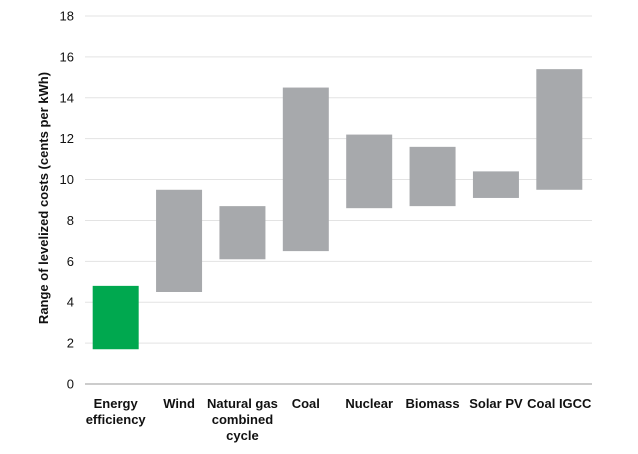  What do you see at coordinates (67, 138) in the screenshot?
I see `y-tick-label: 12` at bounding box center [67, 138].